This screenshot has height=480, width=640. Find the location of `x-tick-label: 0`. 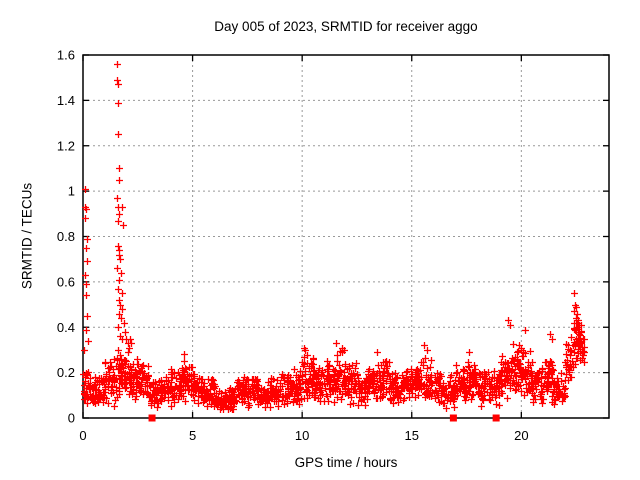

x-tick-label: 0 is located at coordinates (82, 435).